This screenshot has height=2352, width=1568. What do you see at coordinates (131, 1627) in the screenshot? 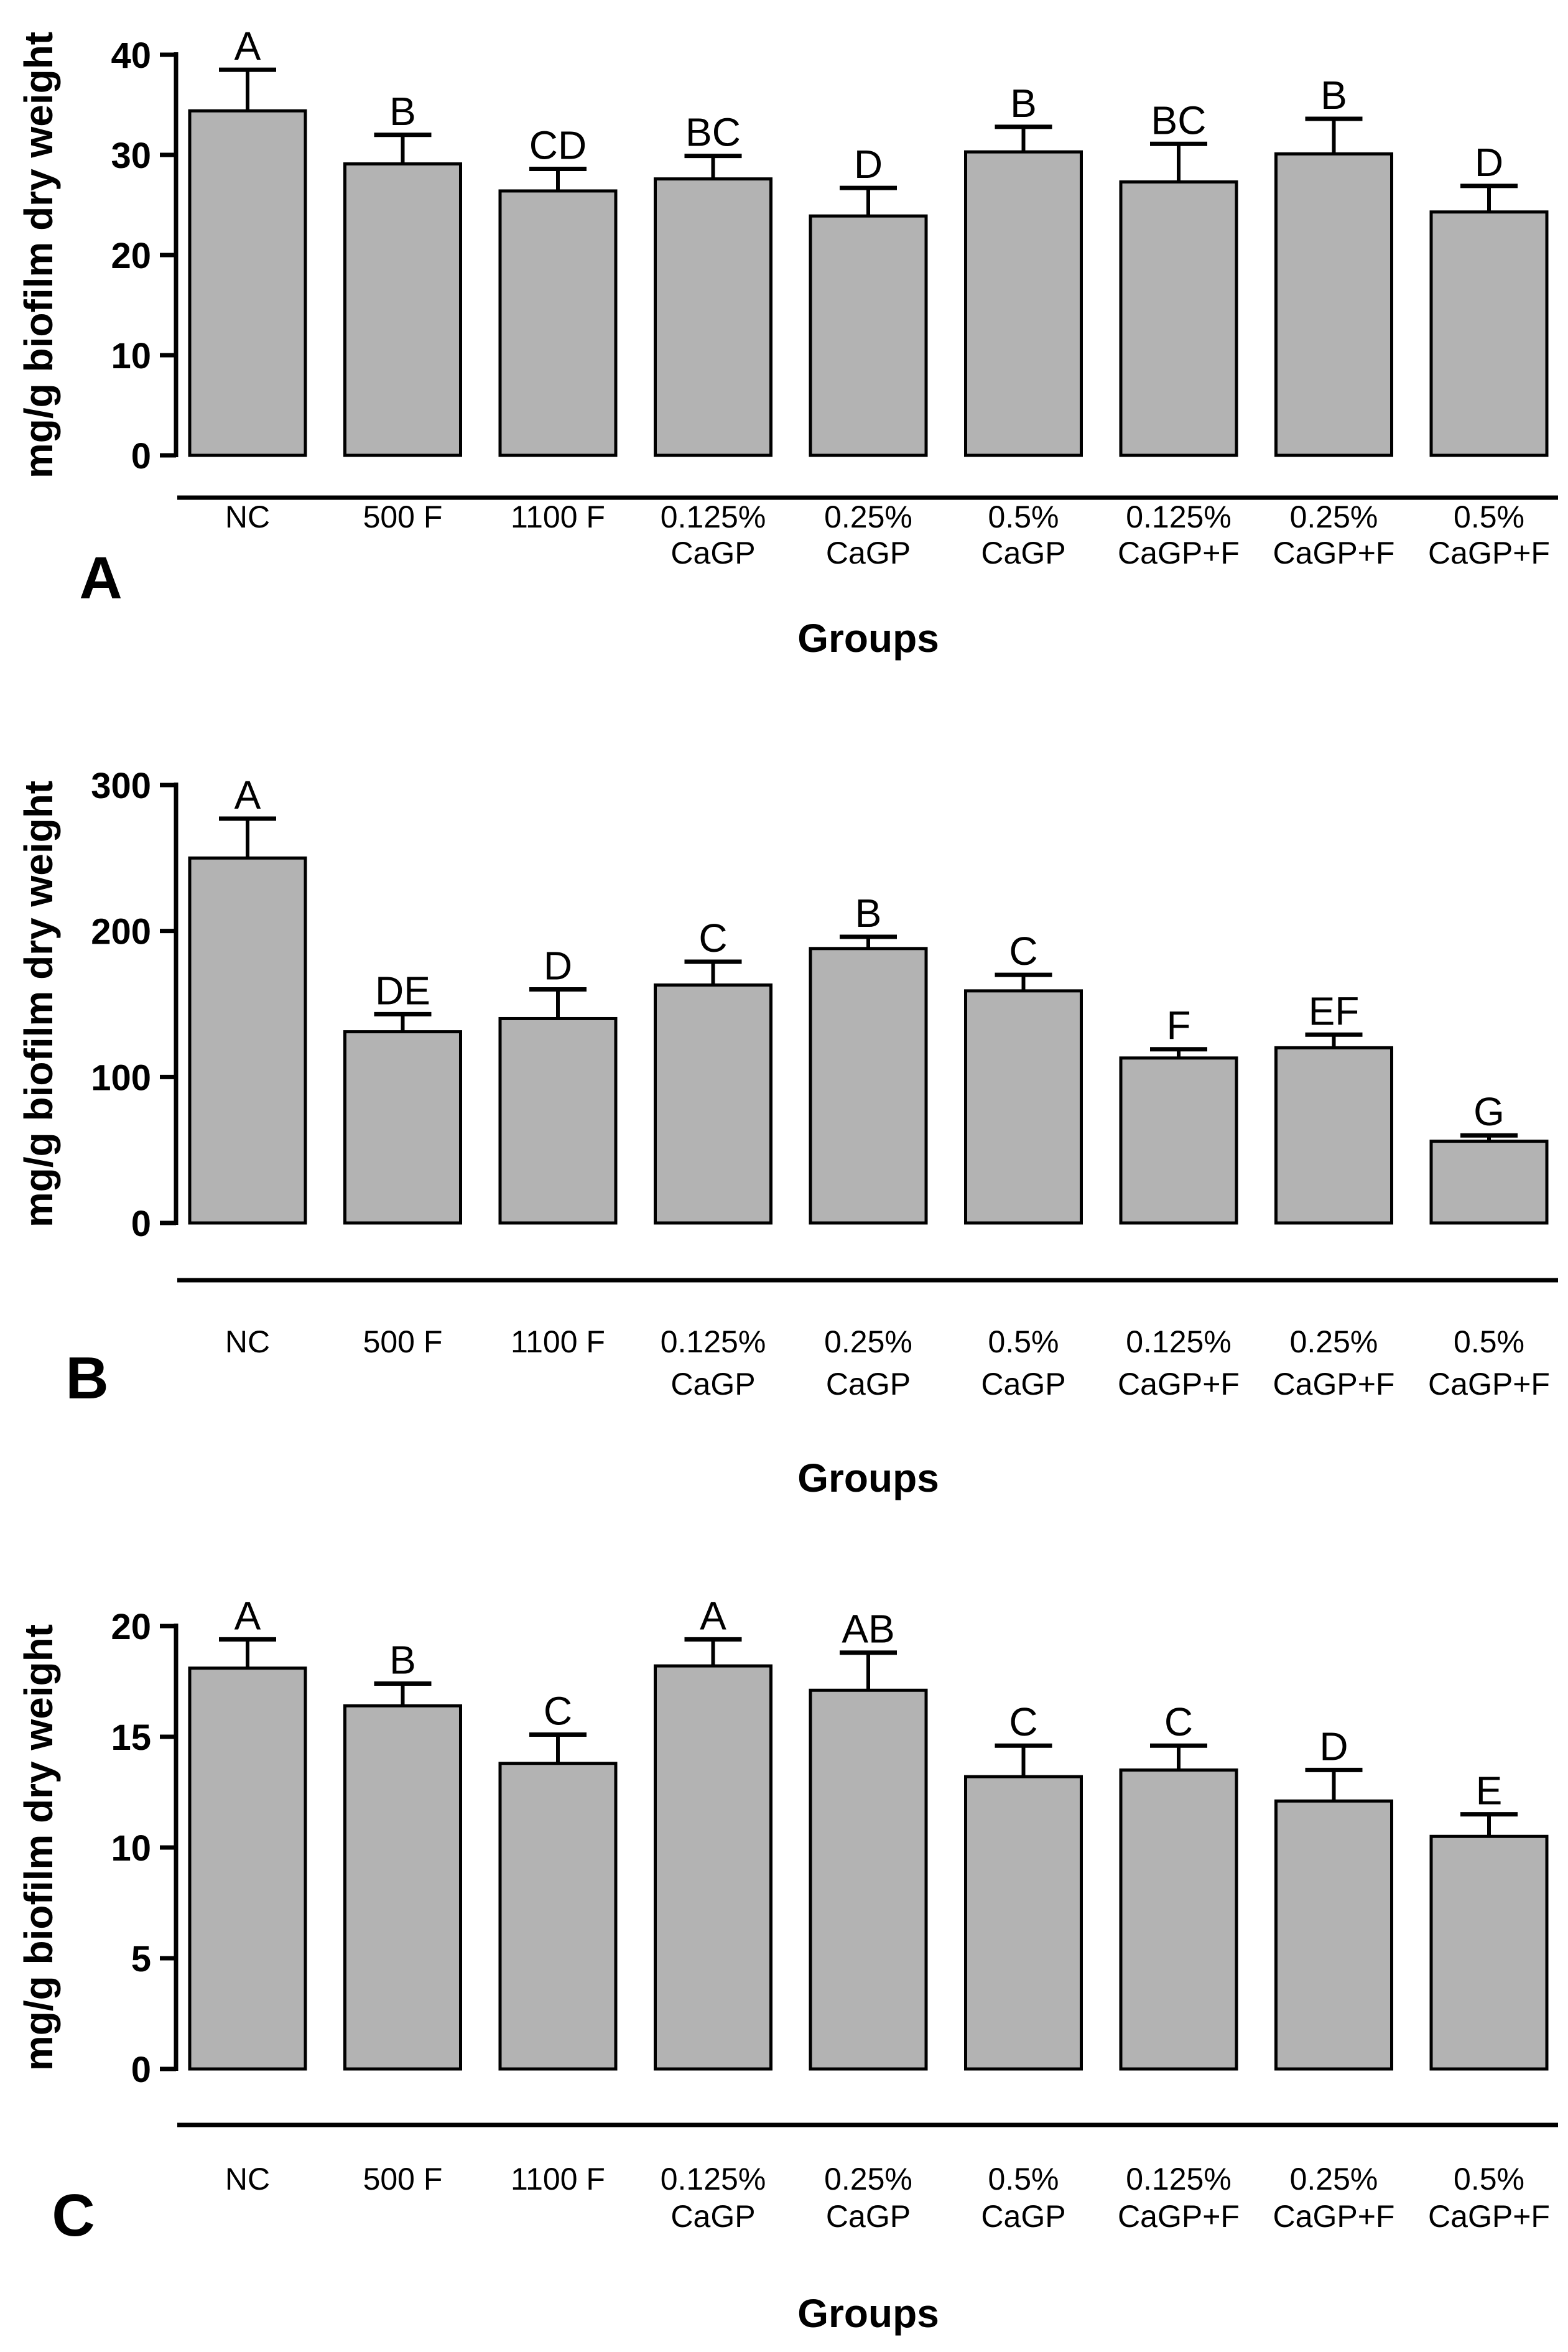
I see `y-tick-label: 20` at bounding box center [131, 1627].